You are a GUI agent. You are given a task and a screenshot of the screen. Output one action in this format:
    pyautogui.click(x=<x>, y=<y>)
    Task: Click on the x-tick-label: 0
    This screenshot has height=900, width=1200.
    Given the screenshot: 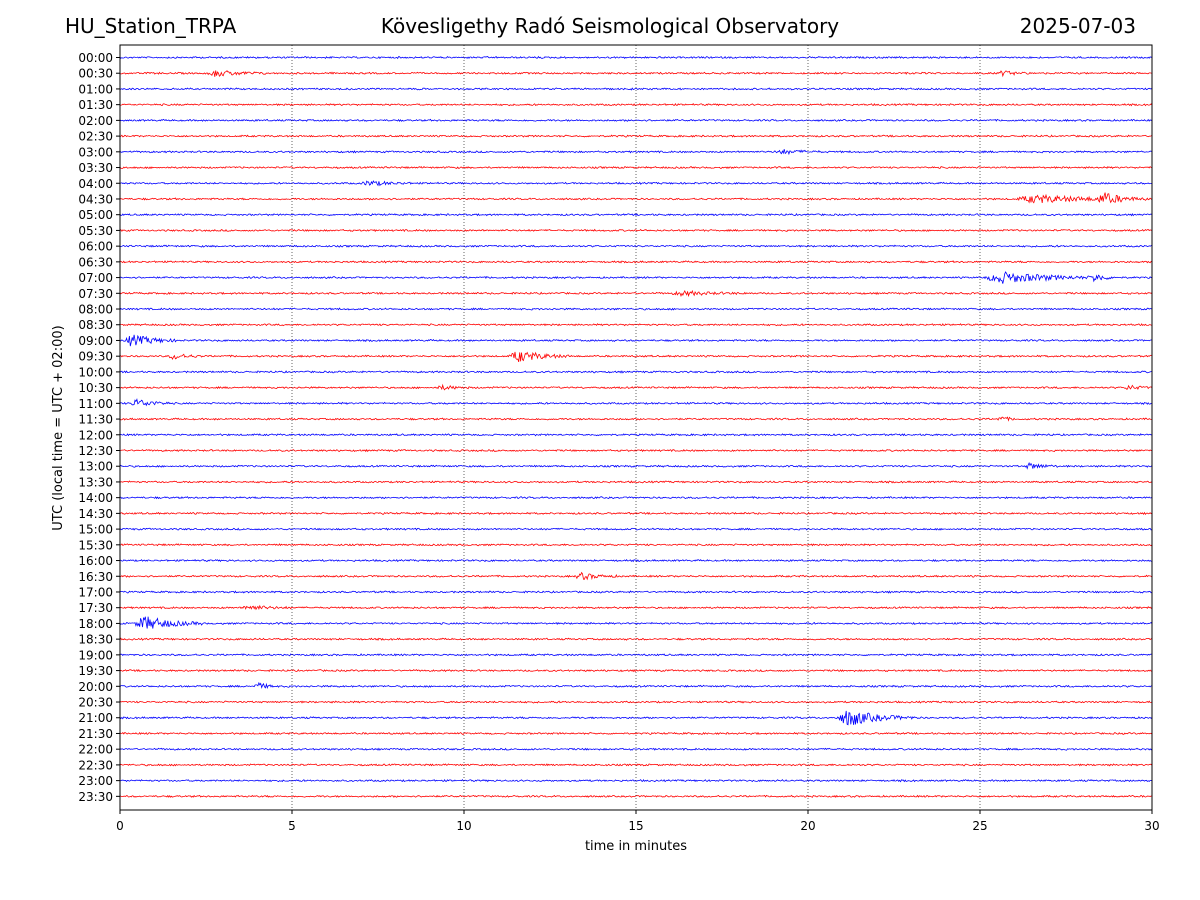 What is the action you would take?
    pyautogui.click(x=120, y=826)
    